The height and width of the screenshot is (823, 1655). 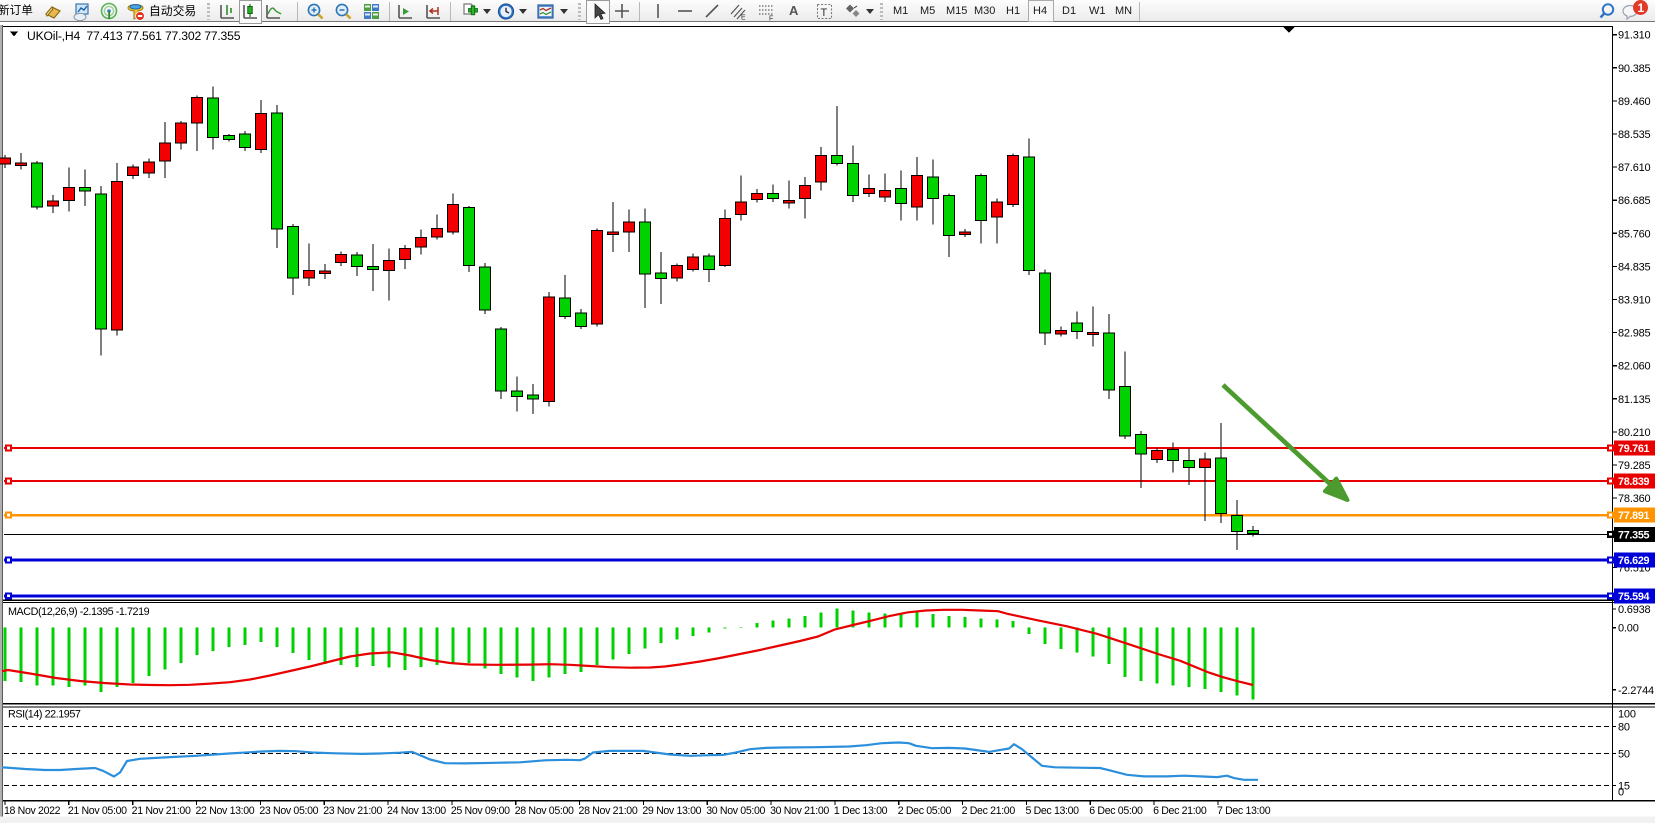 What do you see at coordinates (1634, 516) in the screenshot?
I see `svg-text: 77.891` at bounding box center [1634, 516].